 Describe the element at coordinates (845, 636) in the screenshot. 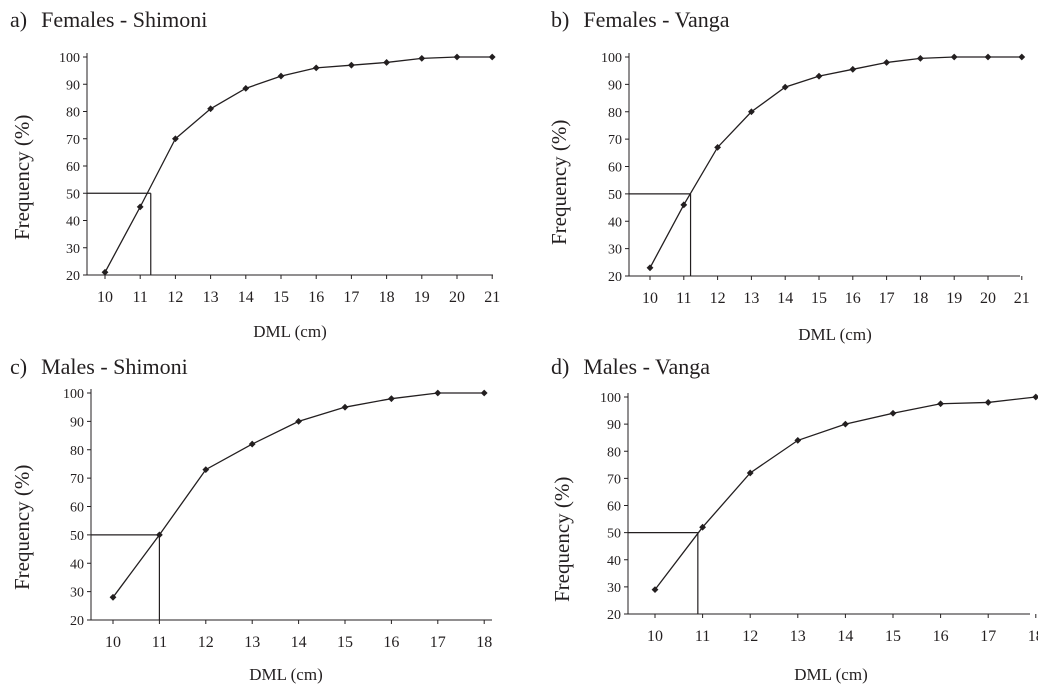

I see `panel-d-xtick-label: 14` at that location.